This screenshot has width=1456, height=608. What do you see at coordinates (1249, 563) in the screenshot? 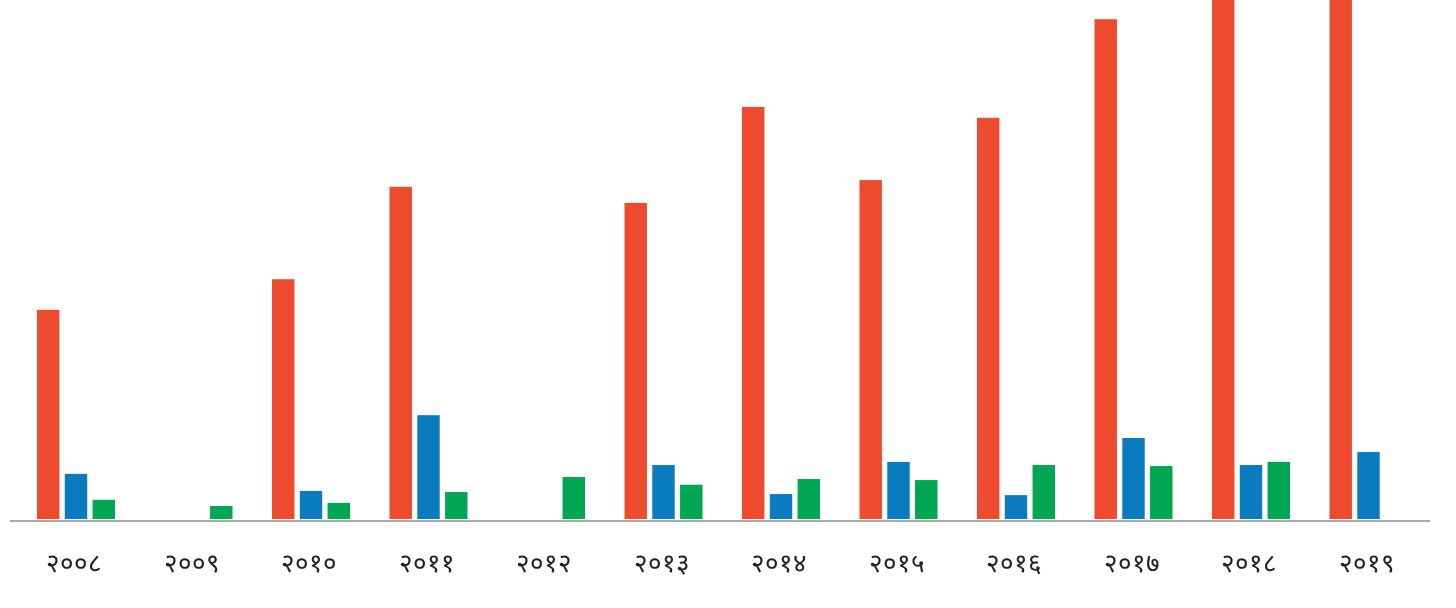
I see `x-tick-label: २०१८` at bounding box center [1249, 563].